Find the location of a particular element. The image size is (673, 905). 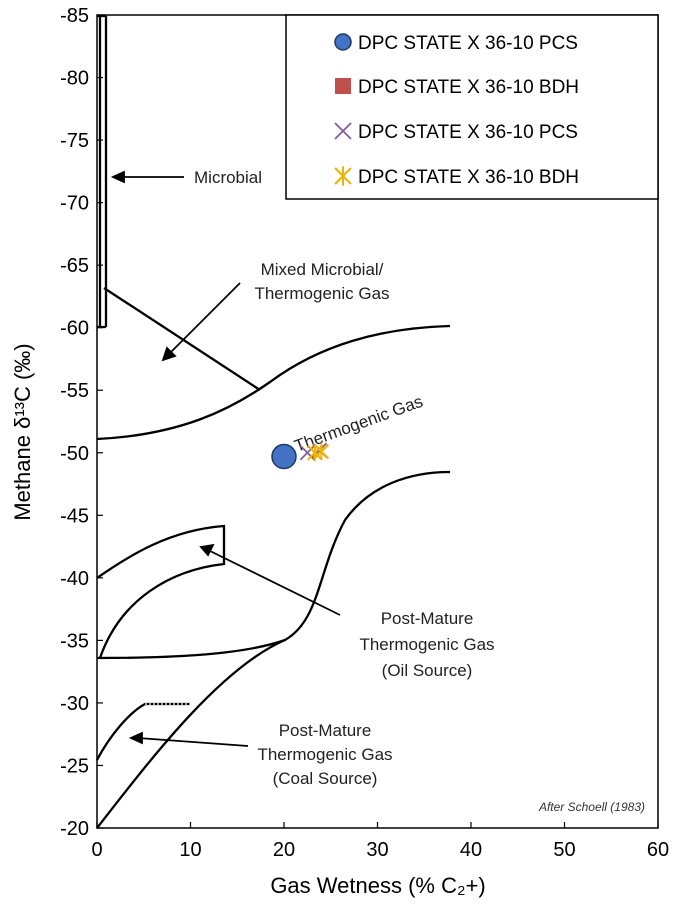

annotation-oil-3: (Oil Source) is located at coordinates (427, 670).